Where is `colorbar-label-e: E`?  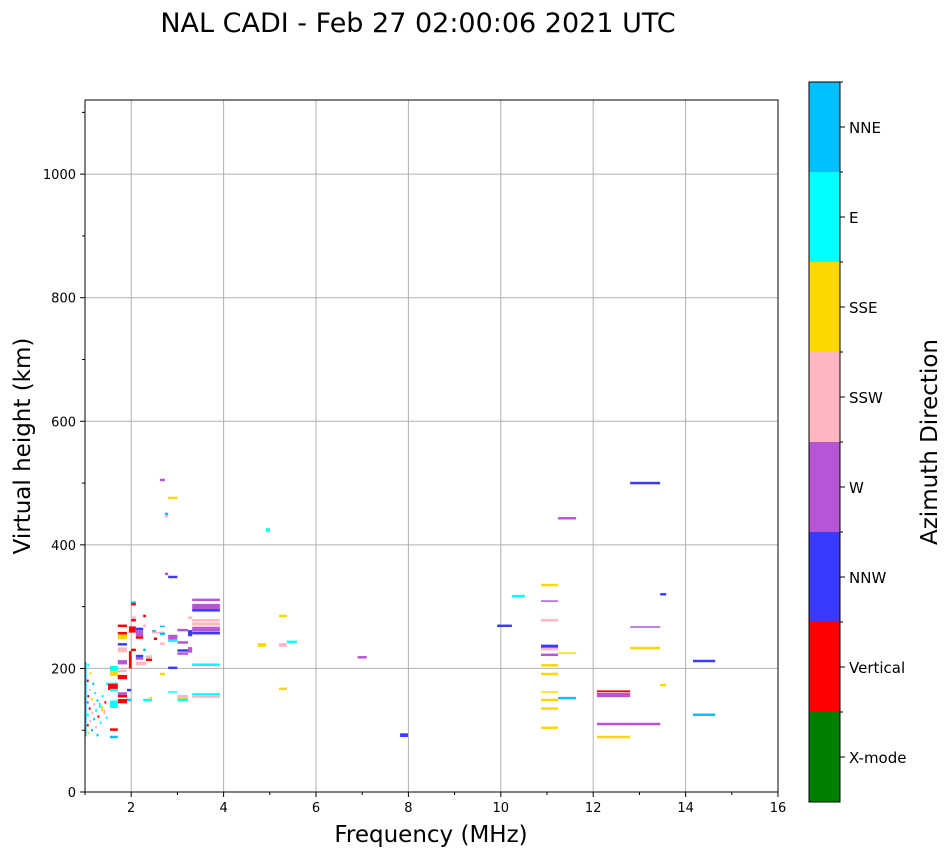 colorbar-label-e: E is located at coordinates (853, 218).